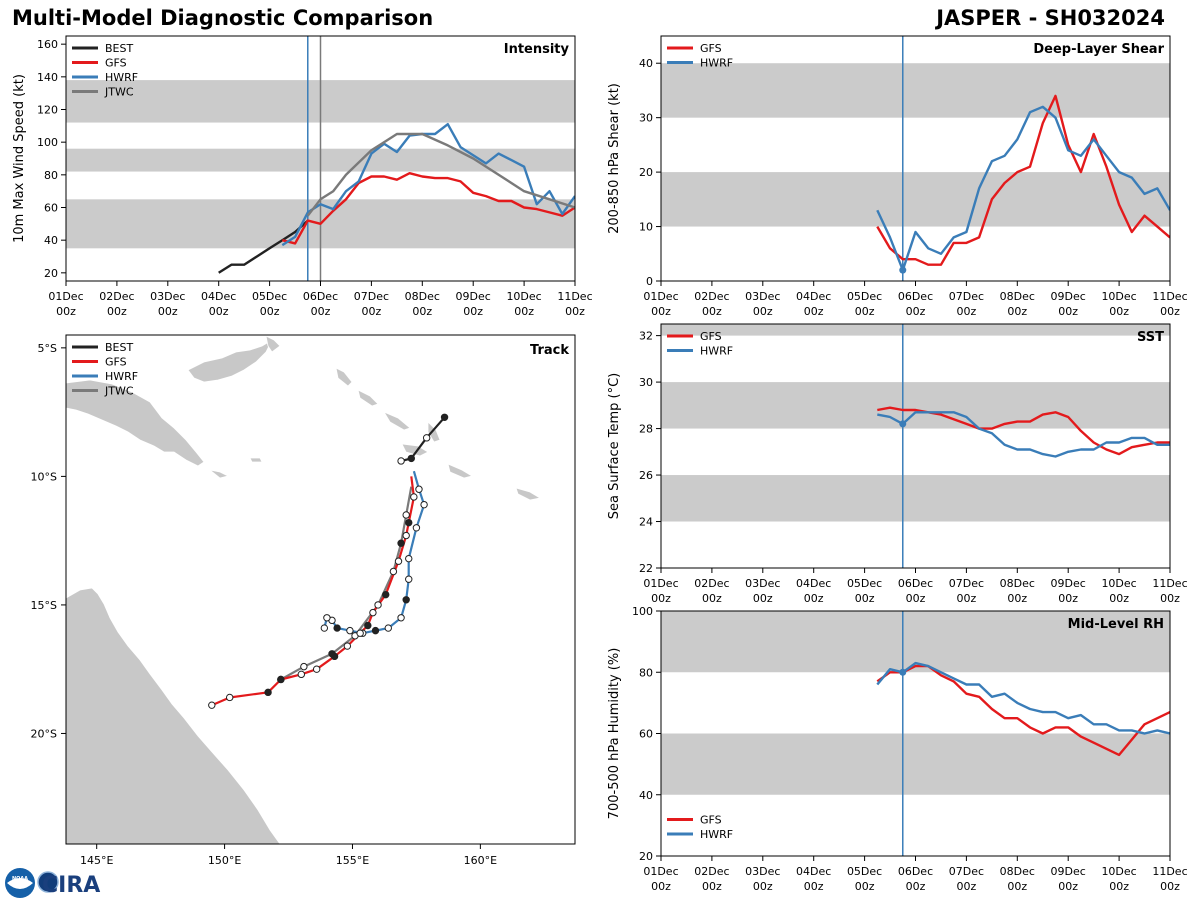  What do you see at coordinates (813, 296) in the screenshot?
I see `x-tick-label: 04Dec` at bounding box center [813, 296].